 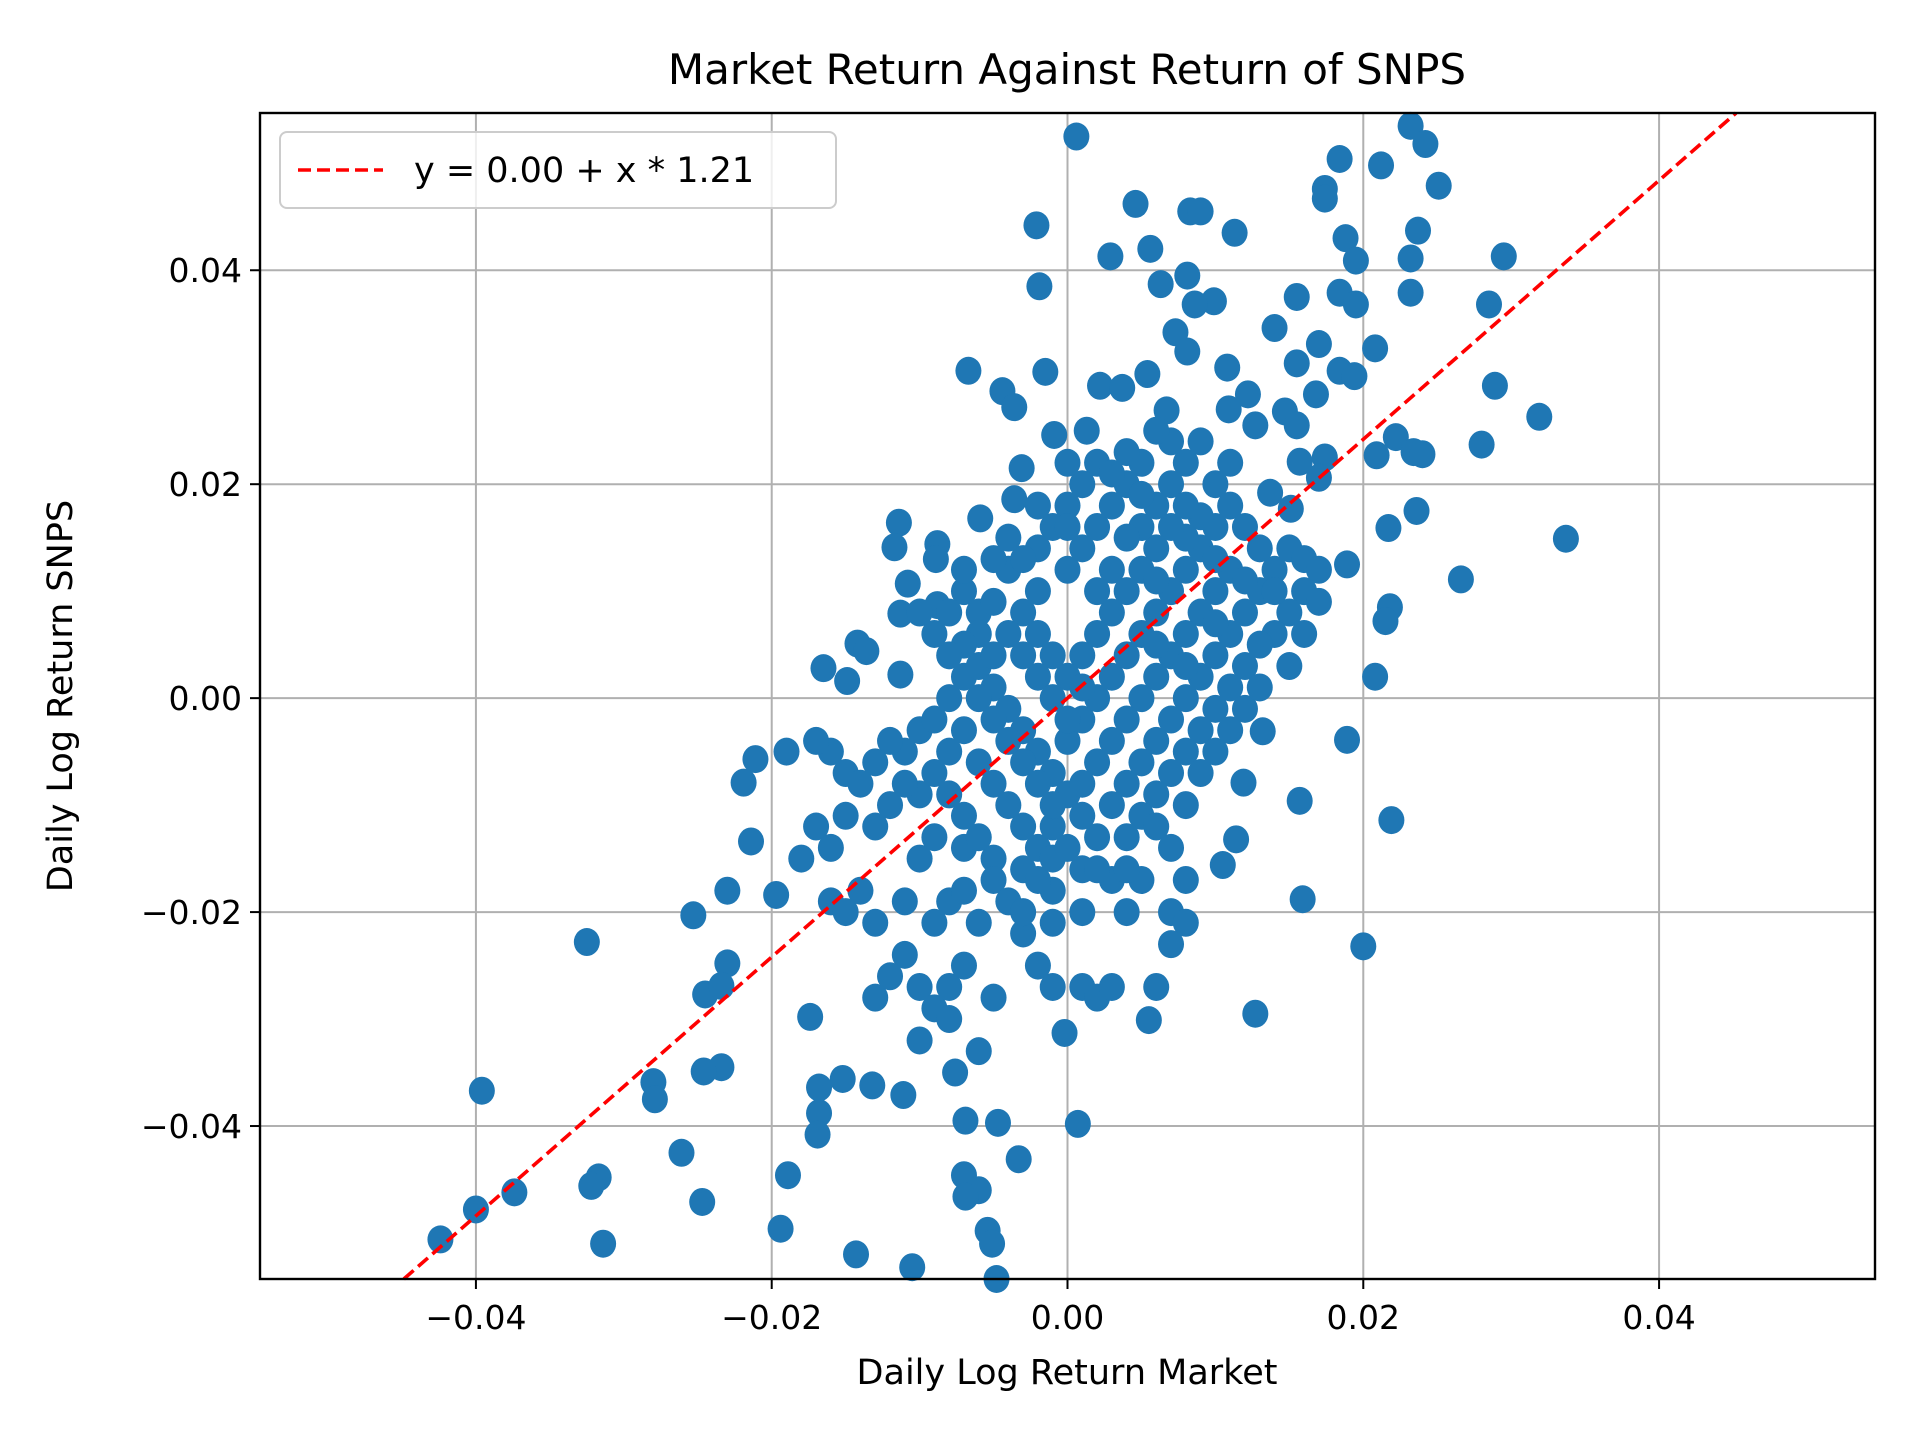 I want to click on legend: y = 0.00 + x * 1.21, so click(x=558, y=170).